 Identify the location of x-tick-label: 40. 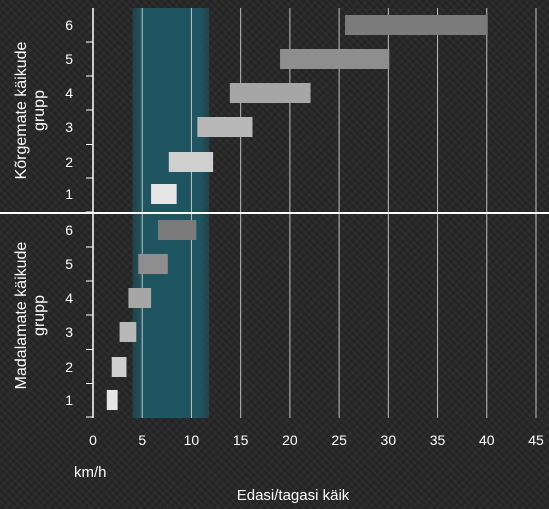
(487, 440).